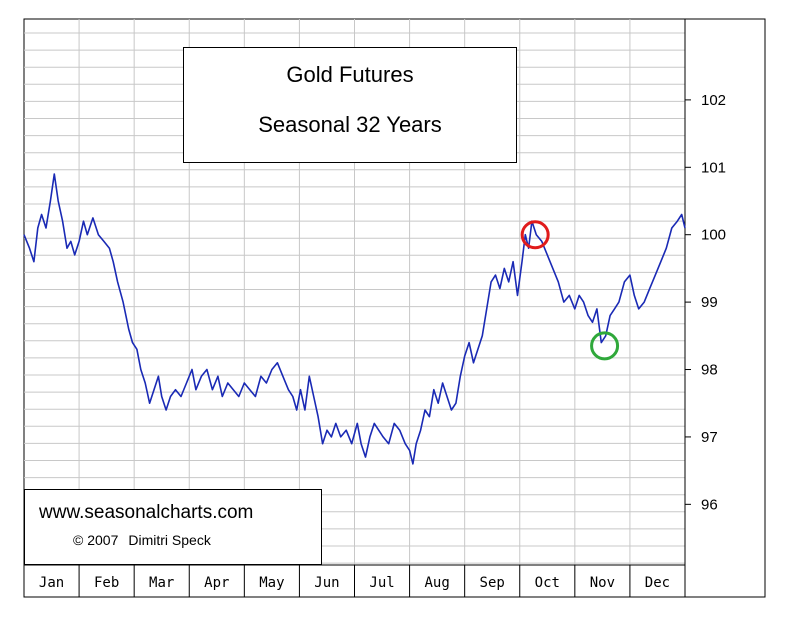  I want to click on x-tick-label: Jan, so click(51, 583).